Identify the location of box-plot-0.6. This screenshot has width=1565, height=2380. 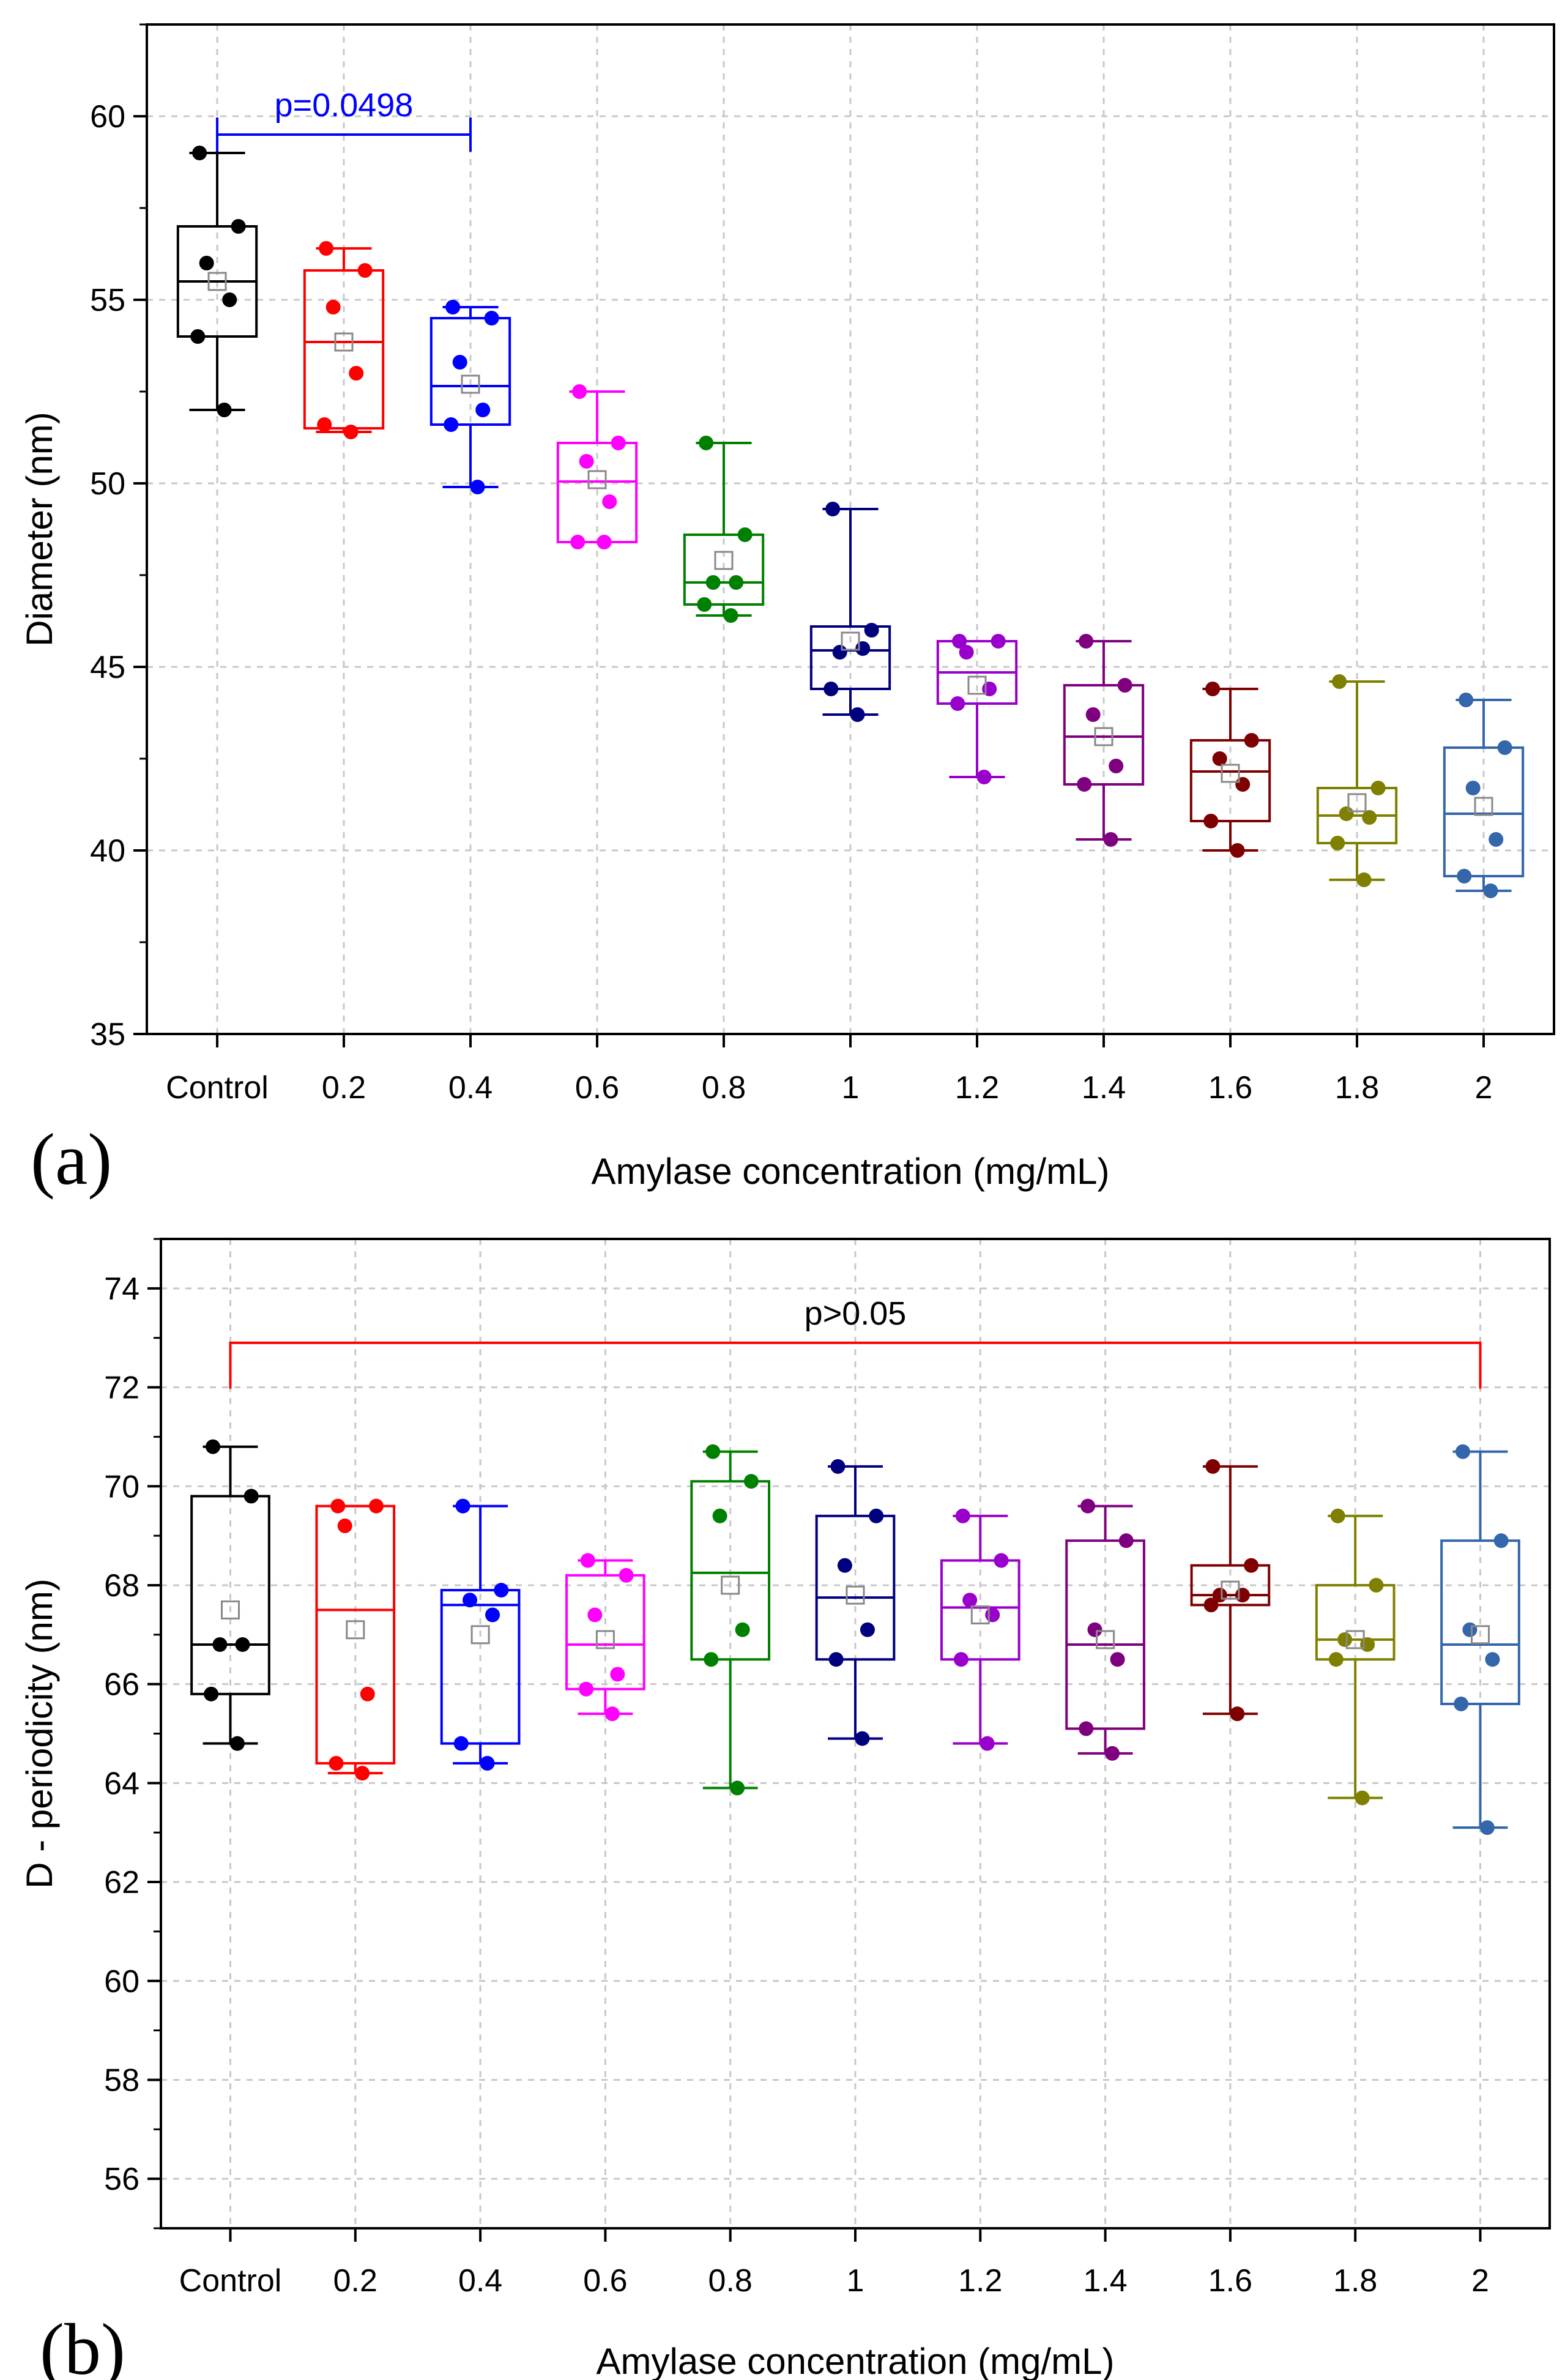
(597, 466).